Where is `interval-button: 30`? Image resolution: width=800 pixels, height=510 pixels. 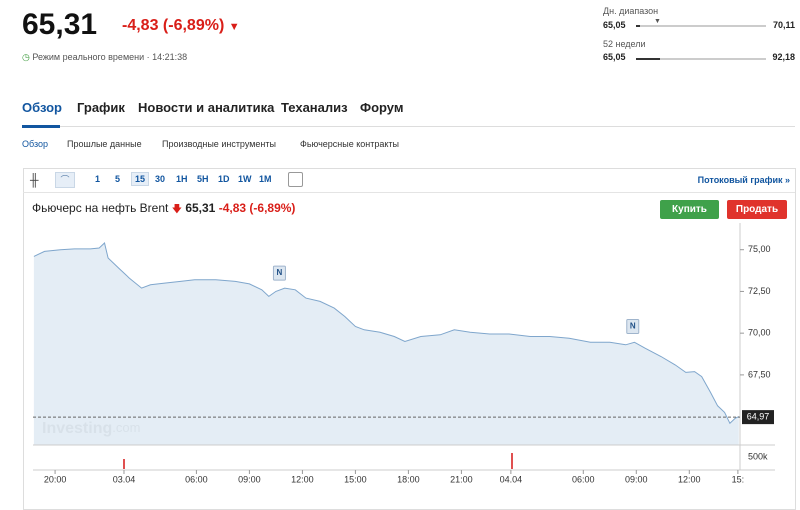
interval-button: 30 is located at coordinates (160, 179).